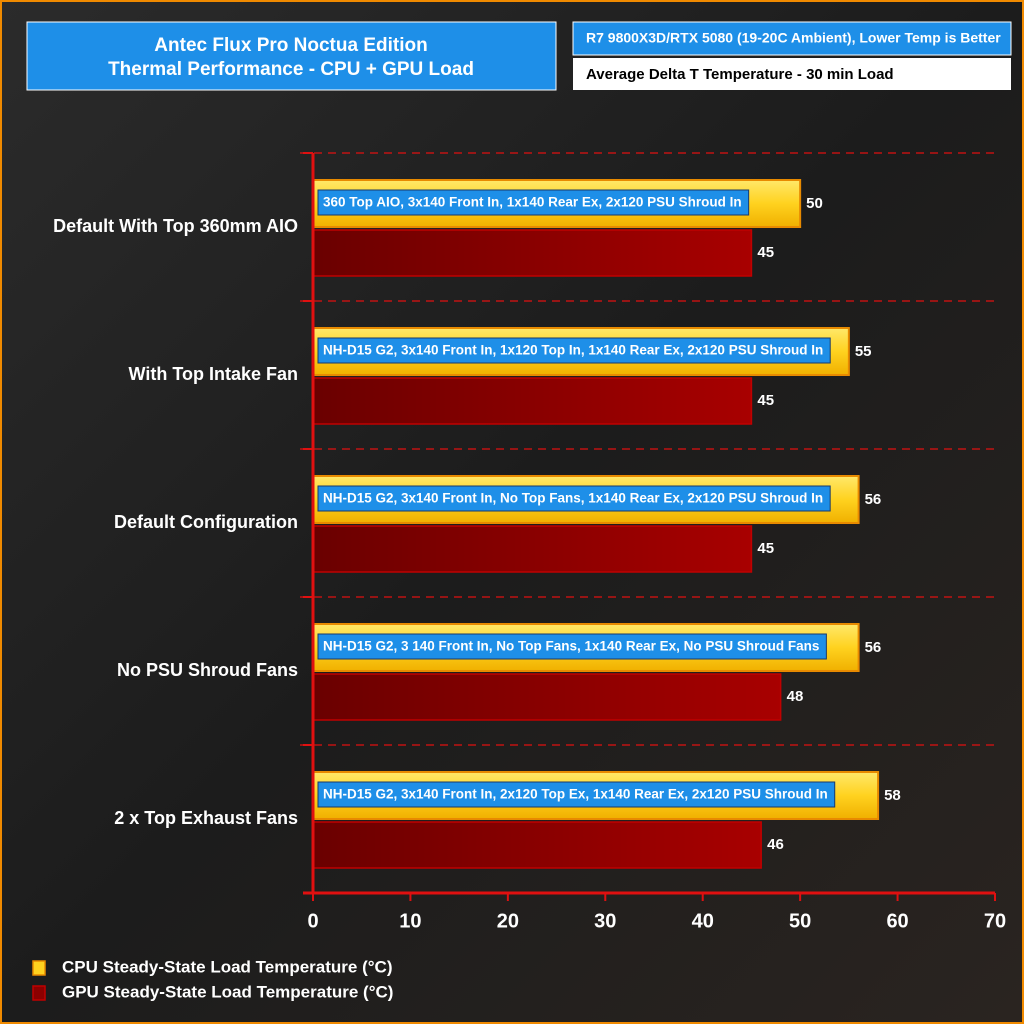  I want to click on chart-title: Thermal Performance - CPU + GPU Load, so click(291, 69).